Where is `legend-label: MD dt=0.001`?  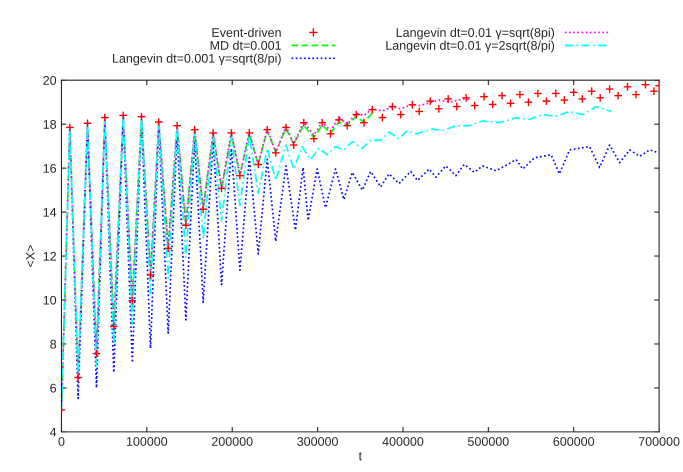
legend-label: MD dt=0.001 is located at coordinates (245, 45).